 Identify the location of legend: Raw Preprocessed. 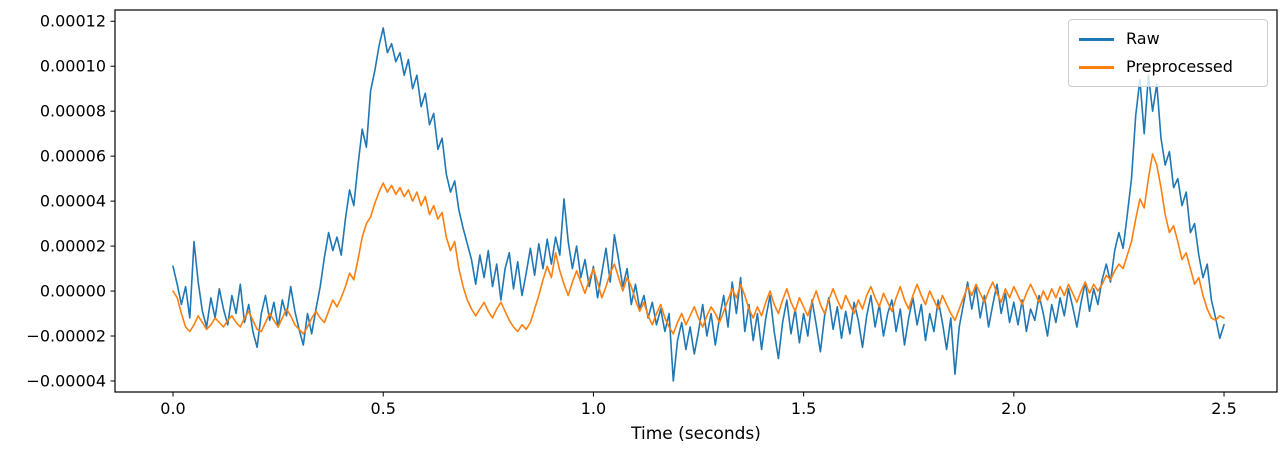
(1168, 53).